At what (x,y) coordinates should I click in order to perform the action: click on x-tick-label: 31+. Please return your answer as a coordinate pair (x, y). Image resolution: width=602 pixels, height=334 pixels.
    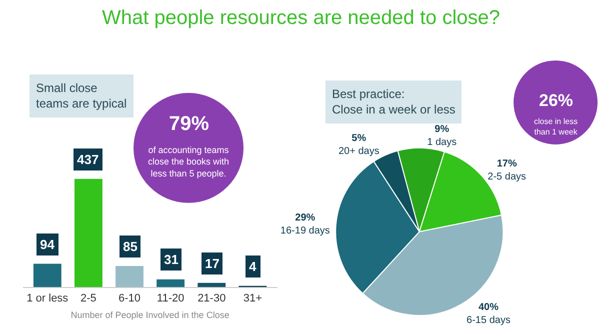
    Looking at the image, I should click on (252, 298).